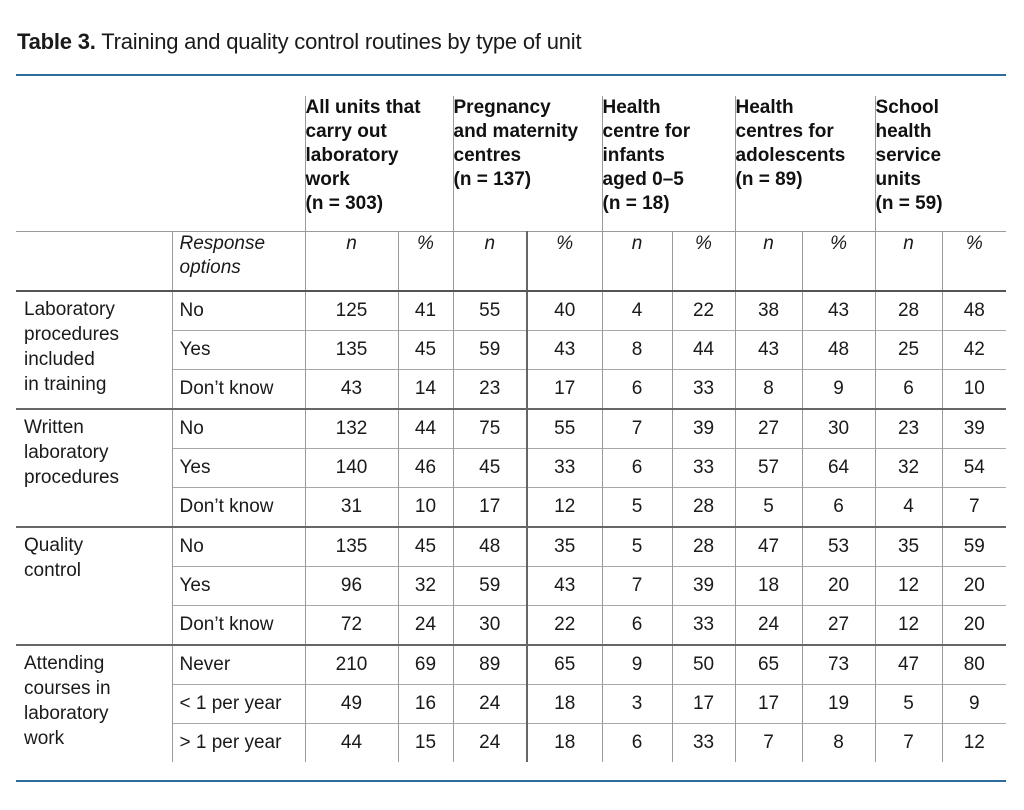  What do you see at coordinates (425, 349) in the screenshot?
I see `cell-pct: 45` at bounding box center [425, 349].